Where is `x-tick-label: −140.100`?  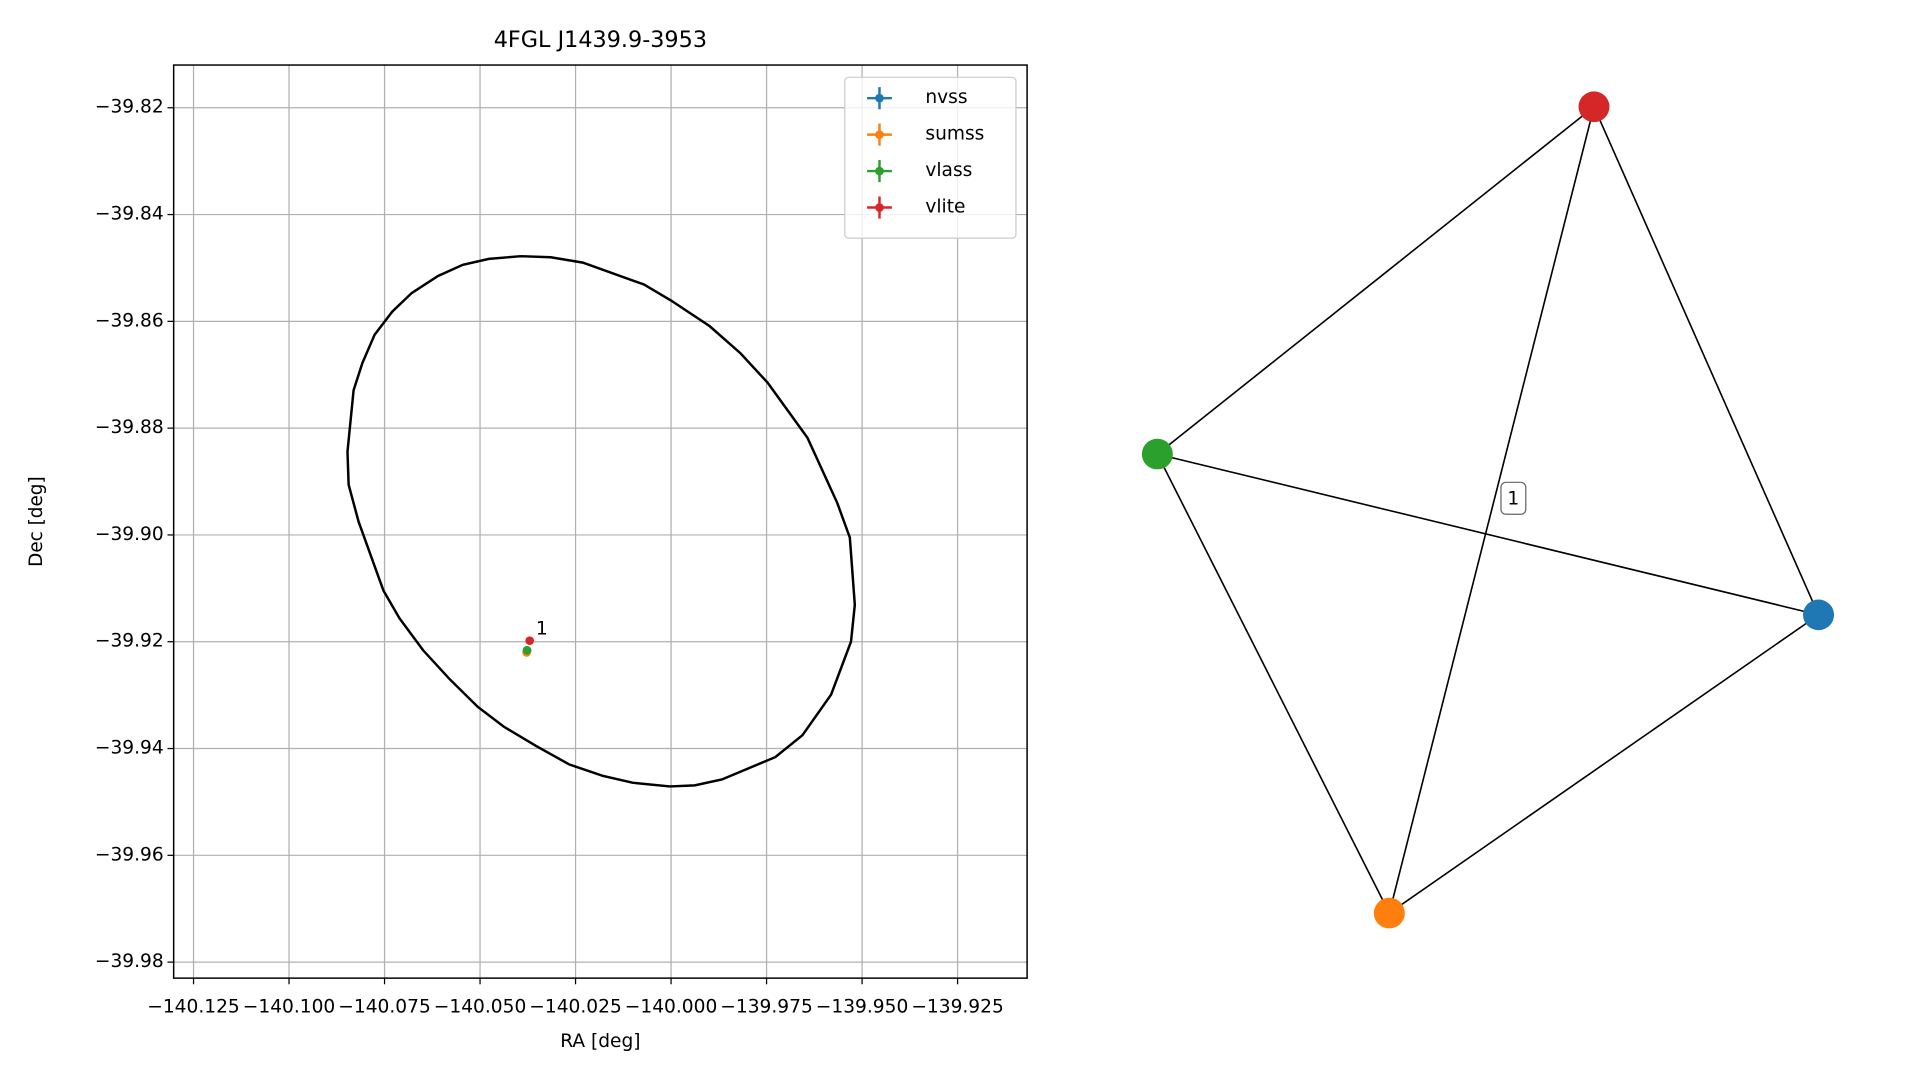
x-tick-label: −140.100 is located at coordinates (289, 1007).